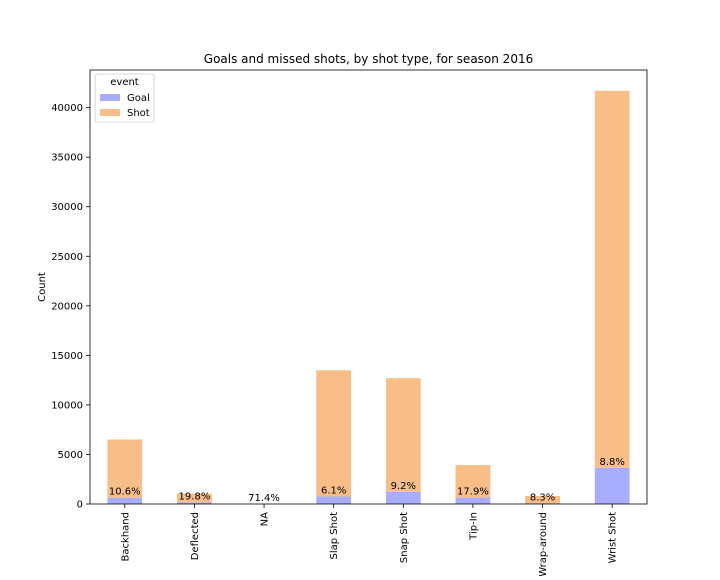 Image resolution: width=720 pixels, height=580 pixels. What do you see at coordinates (125, 492) in the screenshot?
I see `bar-label-0: 10.6%` at bounding box center [125, 492].